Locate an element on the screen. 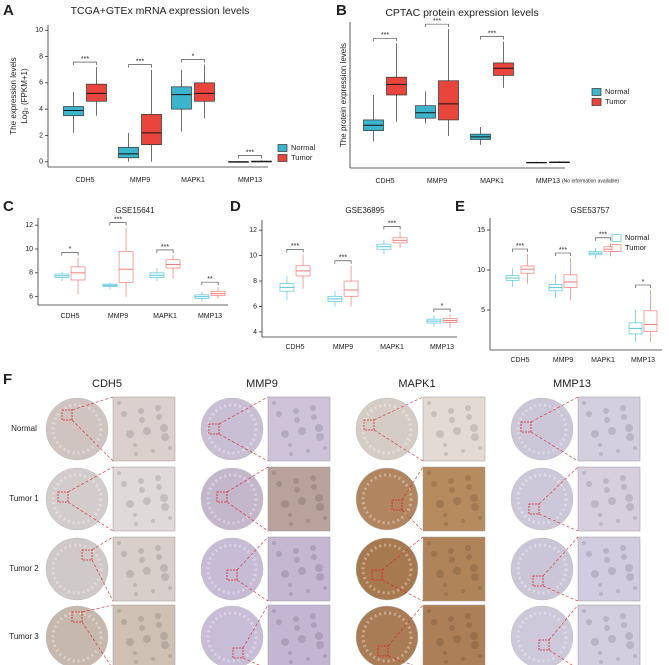 The height and width of the screenshot is (665, 669). panel-label: A is located at coordinates (8, 10).